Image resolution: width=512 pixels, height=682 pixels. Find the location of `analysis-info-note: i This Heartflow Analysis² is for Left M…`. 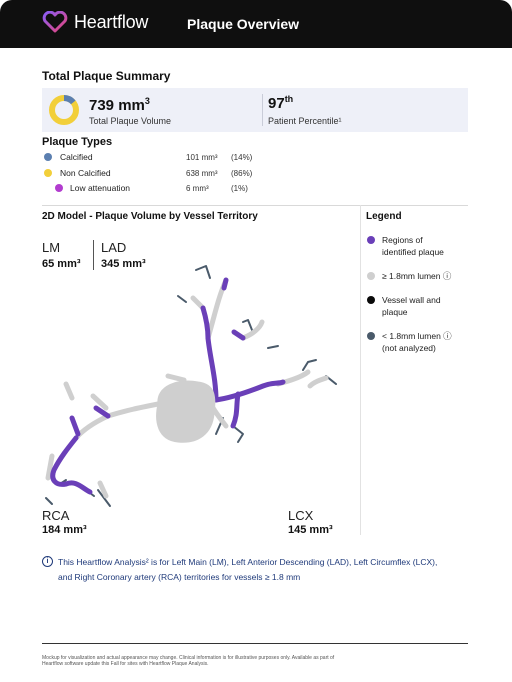

analysis-info-note: i This Heartflow Analysis² is for Left M… is located at coordinates (242, 570).